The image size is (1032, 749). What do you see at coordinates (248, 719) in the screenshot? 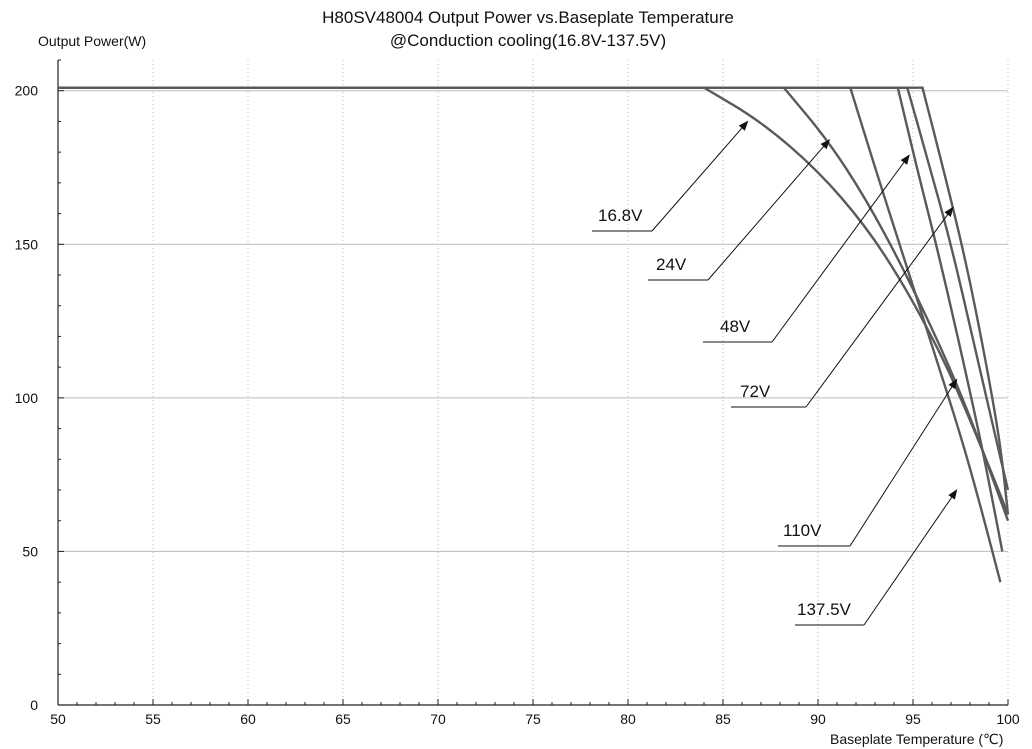
I see `x-tick-label: 60` at bounding box center [248, 719].